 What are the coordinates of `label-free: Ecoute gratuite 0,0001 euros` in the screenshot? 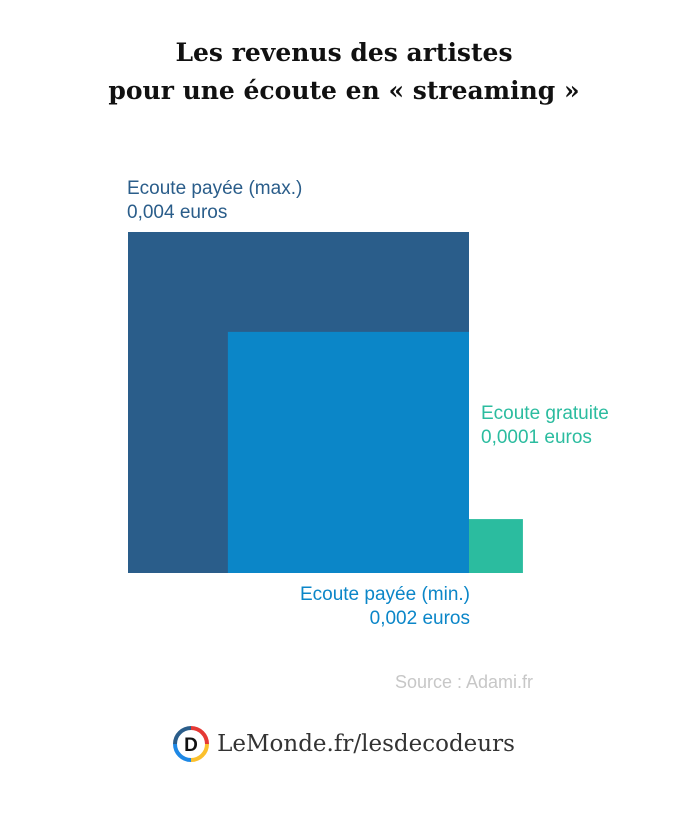 It's located at (545, 426).